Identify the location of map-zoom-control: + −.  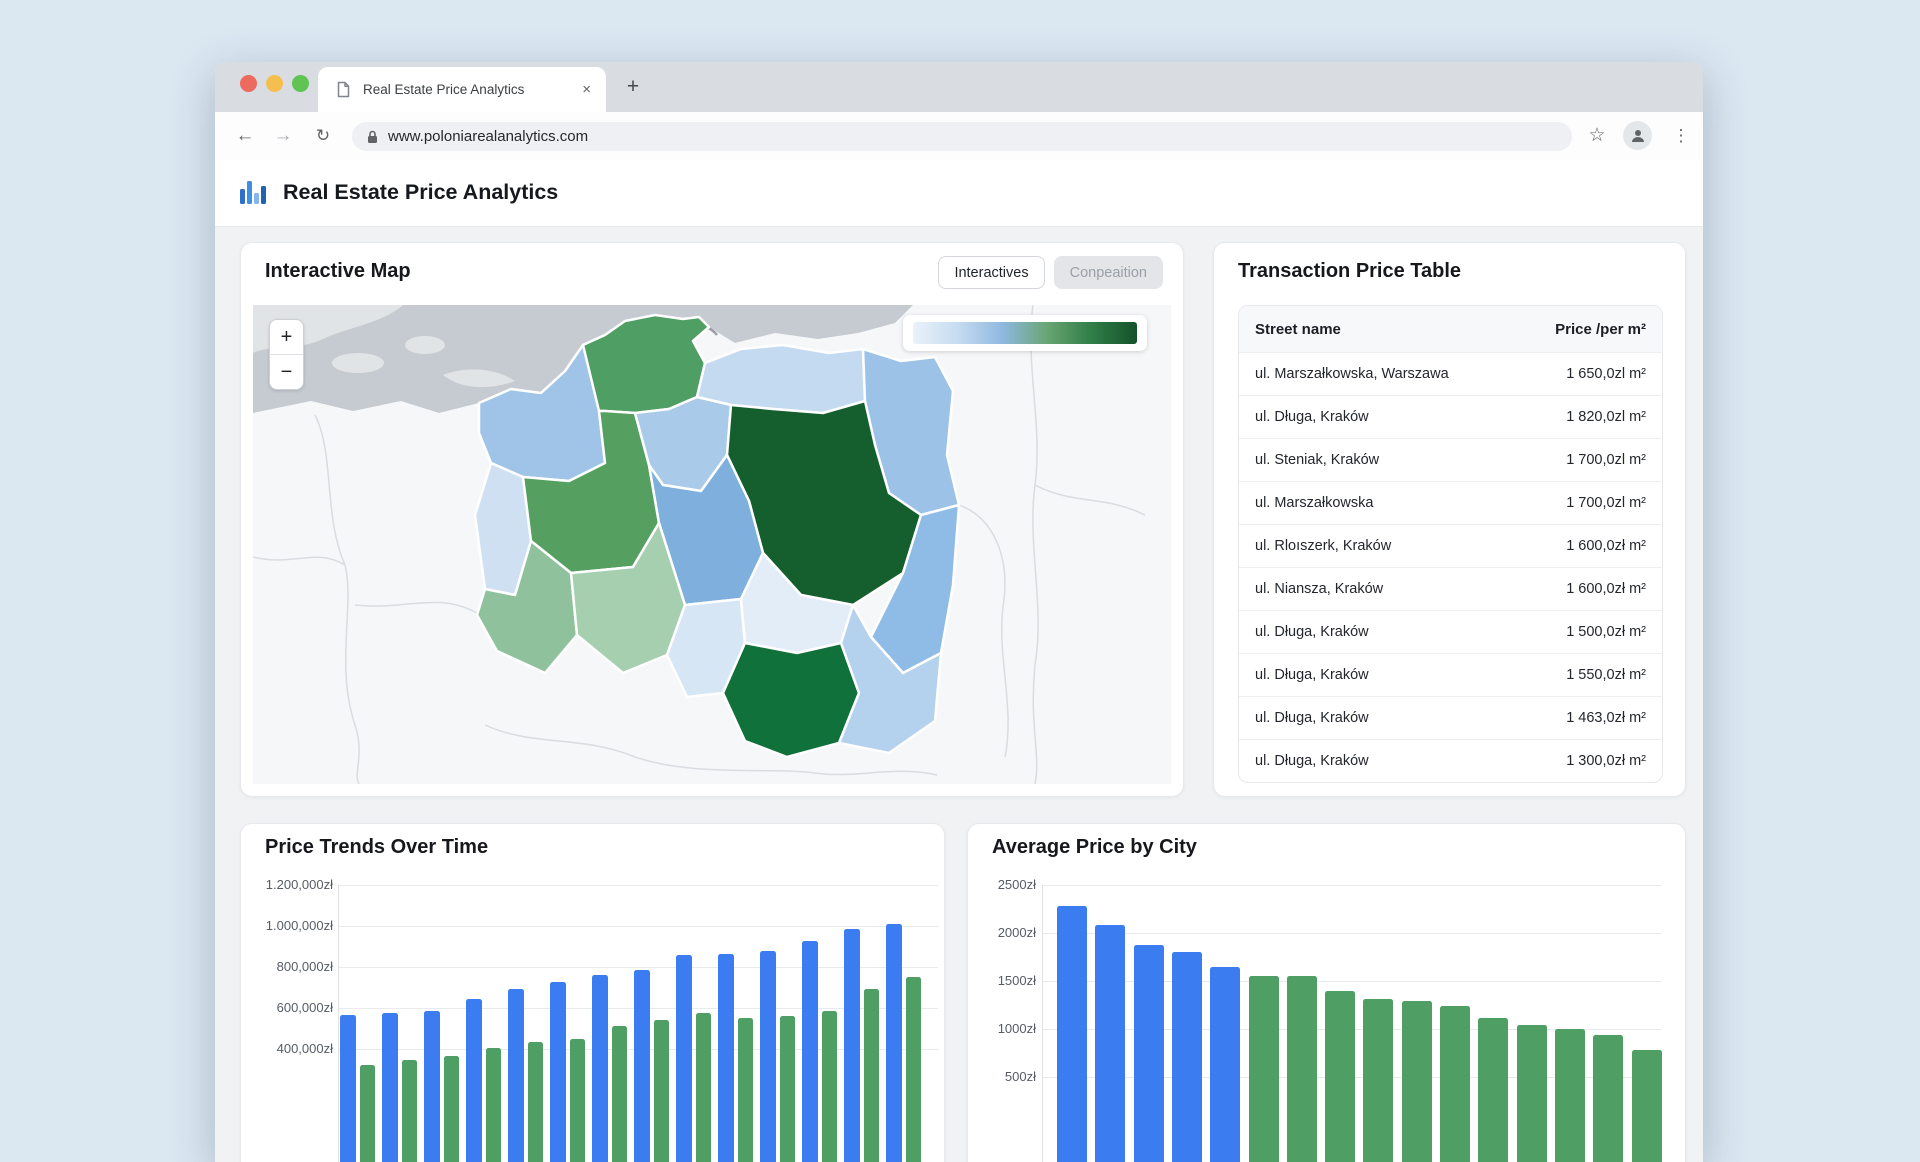
(286, 354).